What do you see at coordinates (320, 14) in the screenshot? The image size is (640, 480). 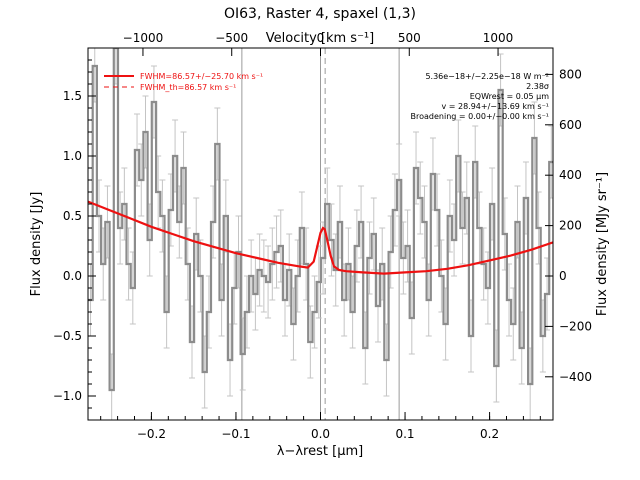 I see `chart-title: OI63, Raster 4, spaxel (1,3)` at bounding box center [320, 14].